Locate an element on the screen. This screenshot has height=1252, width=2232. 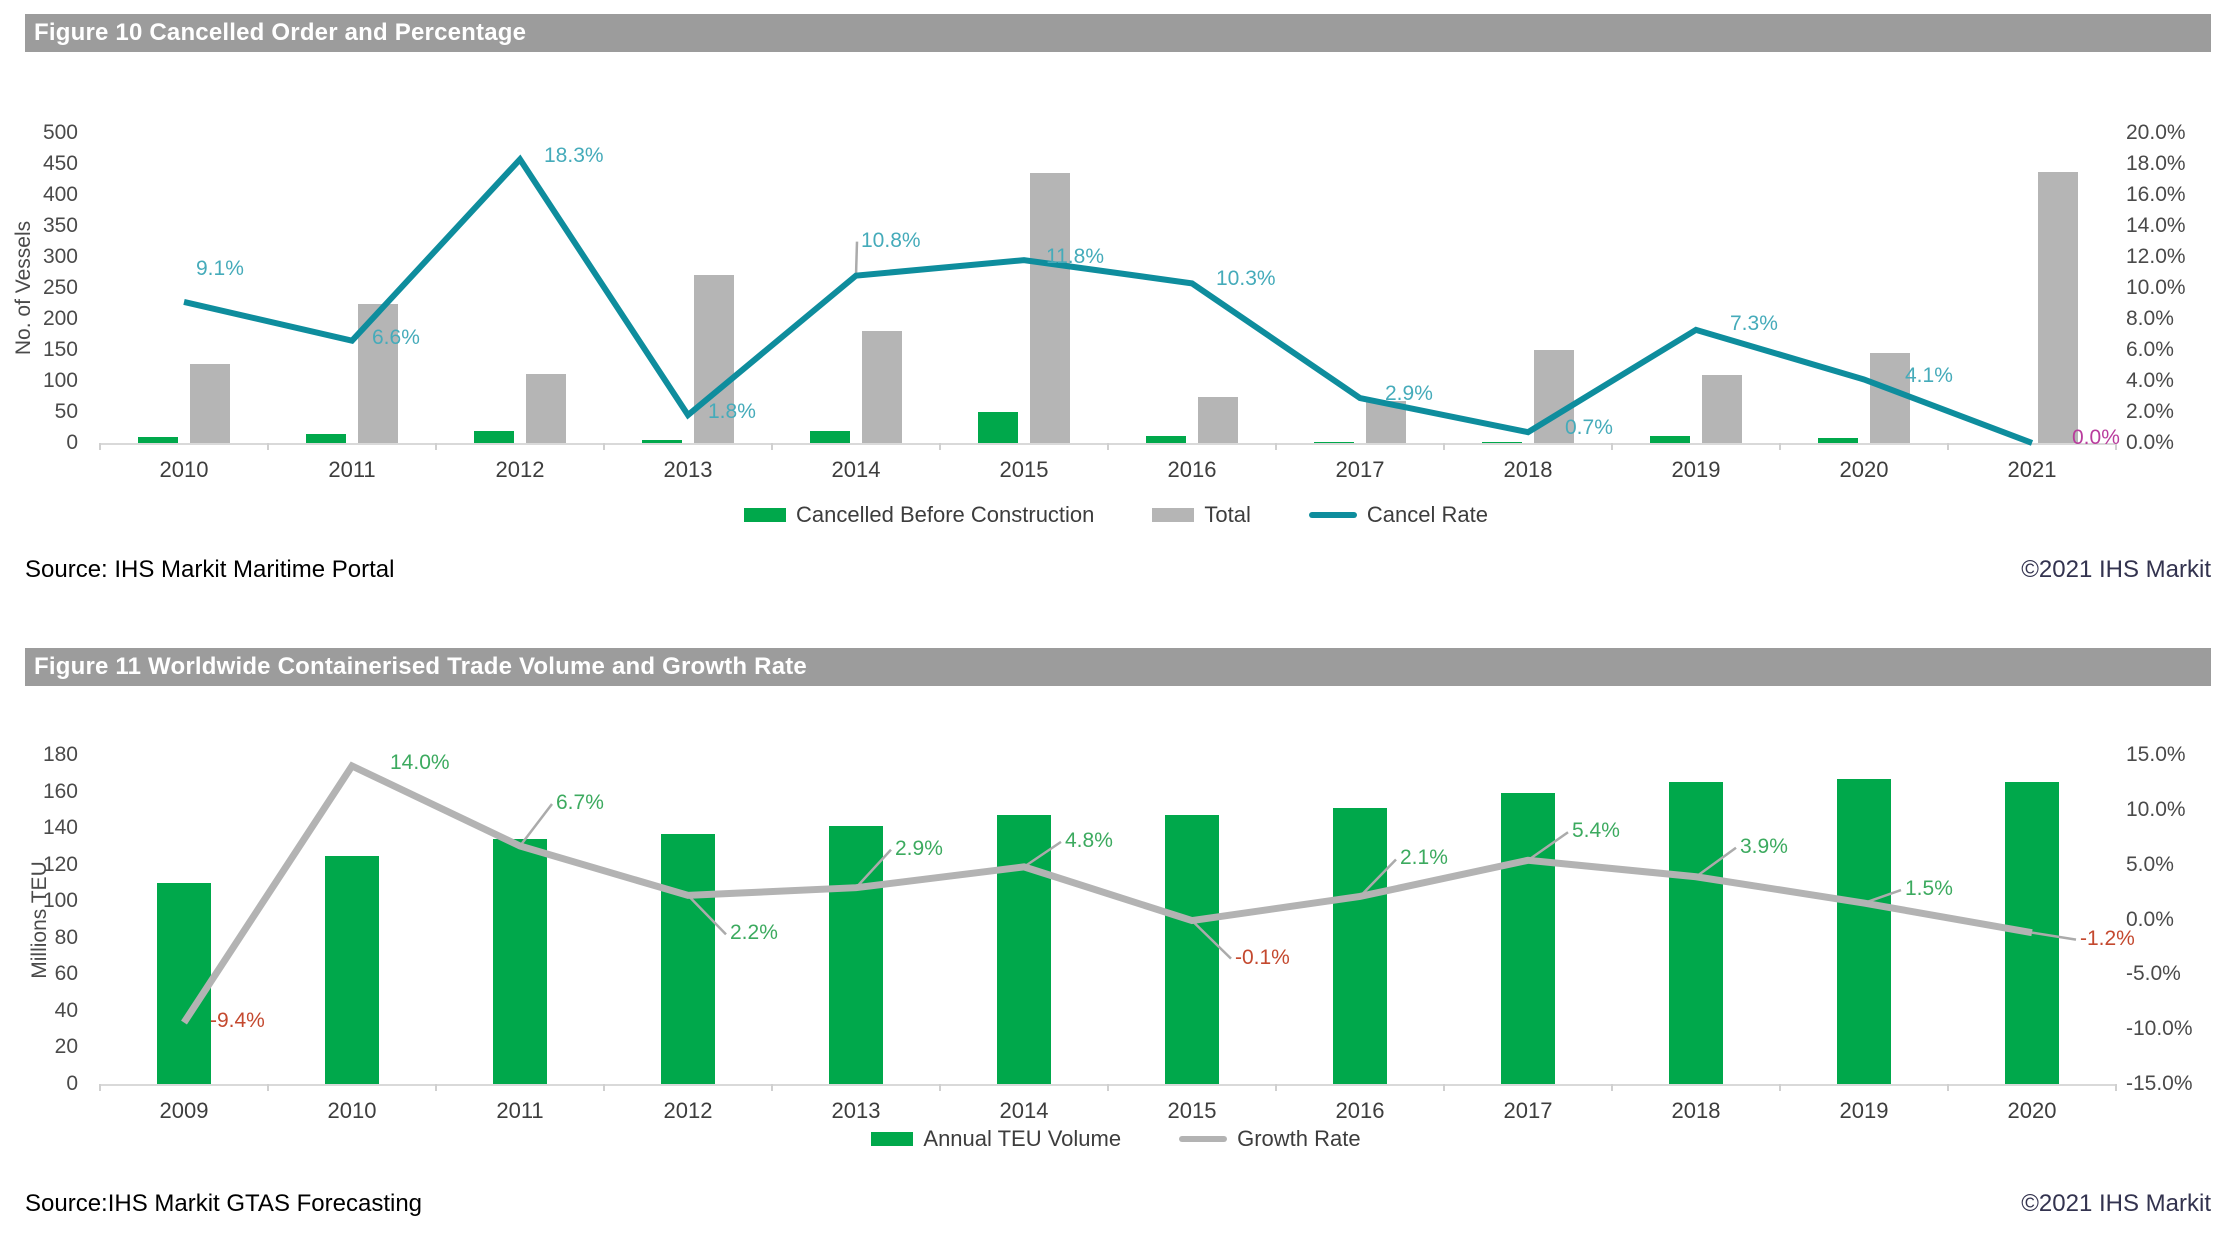
y-axis-left-tick: 400 is located at coordinates (60, 194).